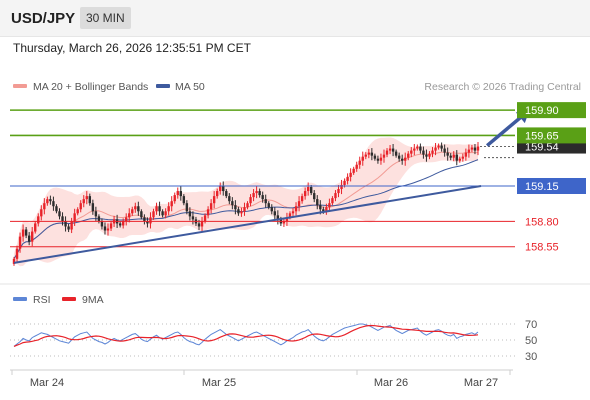 The width and height of the screenshot is (590, 400). What do you see at coordinates (542, 248) in the screenshot?
I see `level-label-4: 158.55` at bounding box center [542, 248].